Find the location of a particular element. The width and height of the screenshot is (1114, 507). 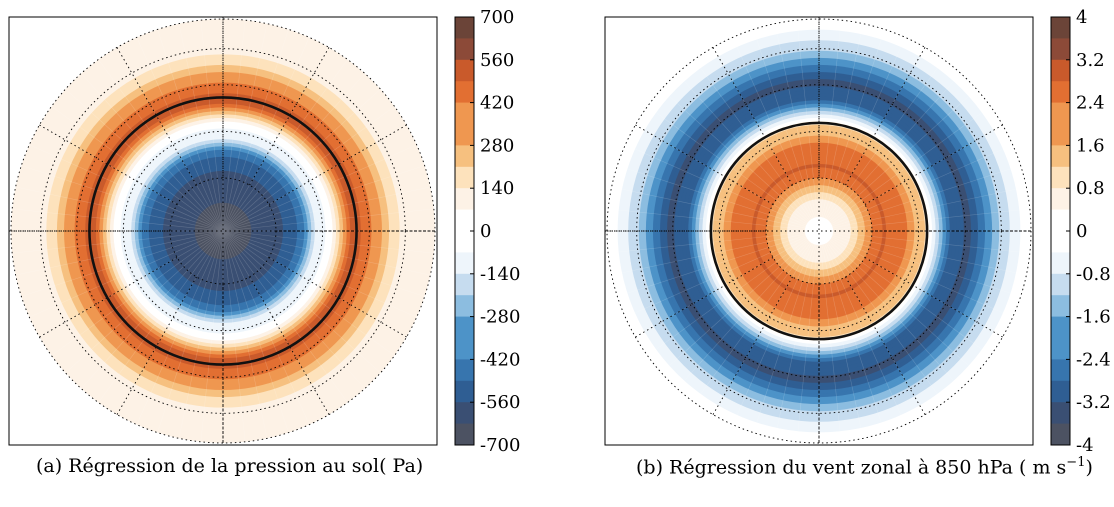

colorbar-tick-label: 280 is located at coordinates (497, 145).